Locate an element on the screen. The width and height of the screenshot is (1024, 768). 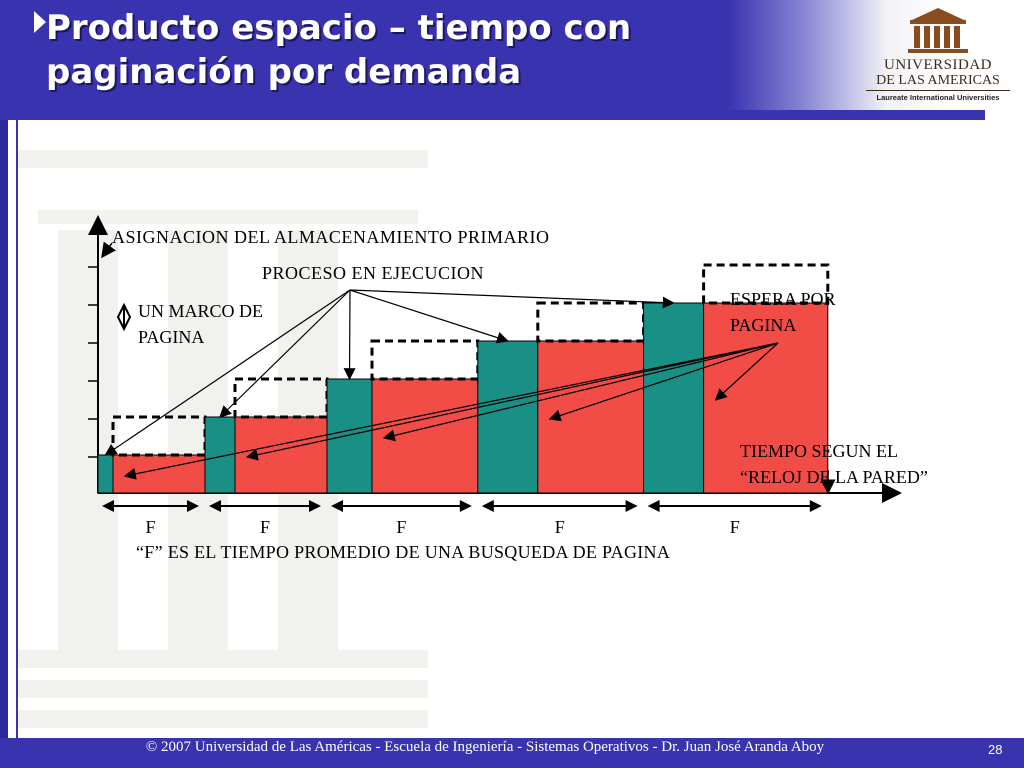
logo-line-3: Laureate International Universities is located at coordinates (938, 97).